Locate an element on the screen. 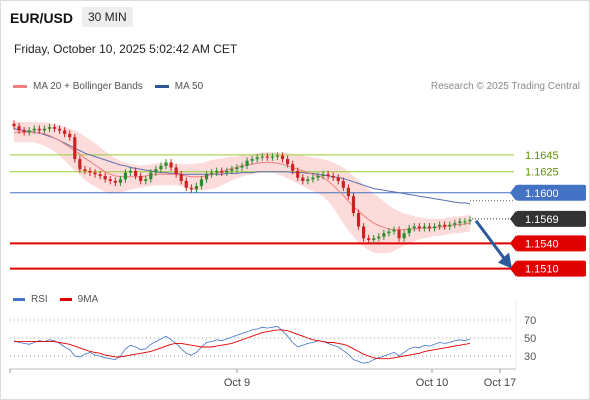 The height and width of the screenshot is (400, 590). legend-ma20-swatch is located at coordinates (20, 86).